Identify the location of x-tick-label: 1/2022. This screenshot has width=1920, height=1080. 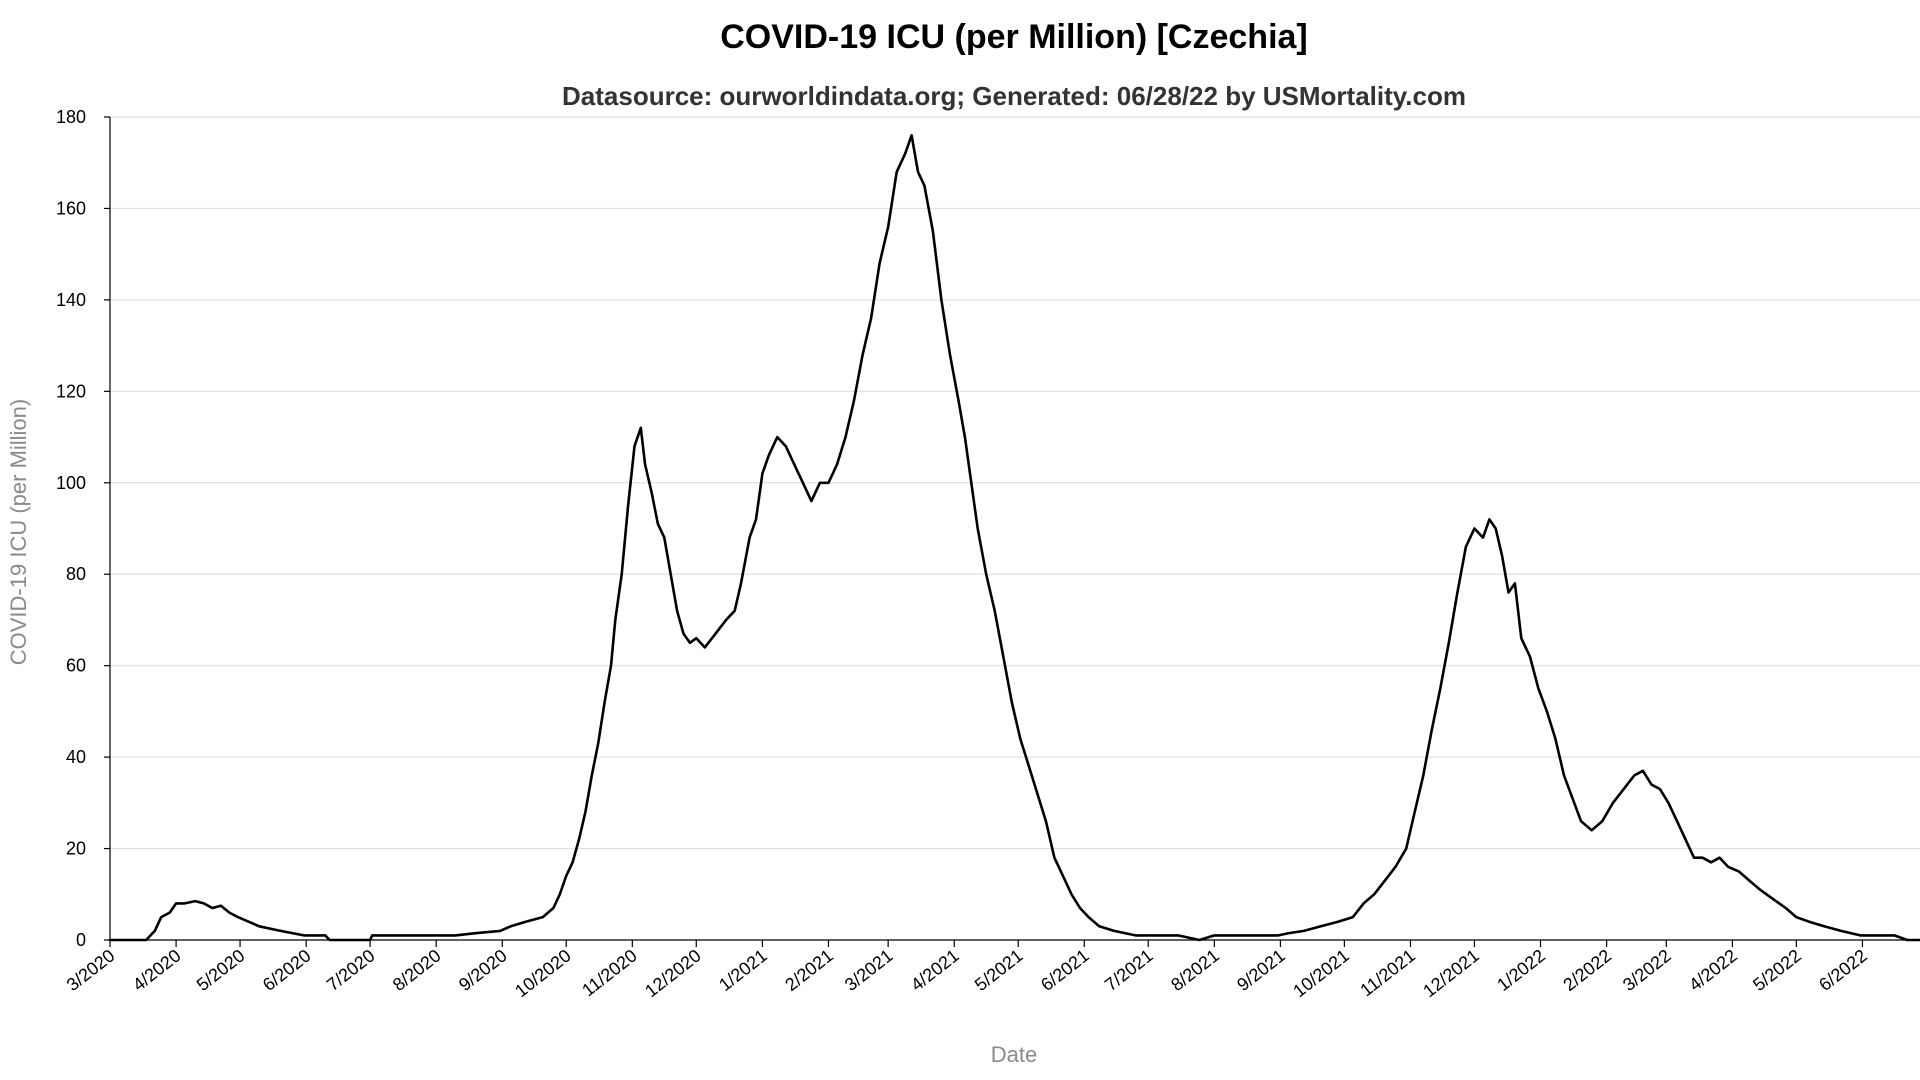
(1521, 970).